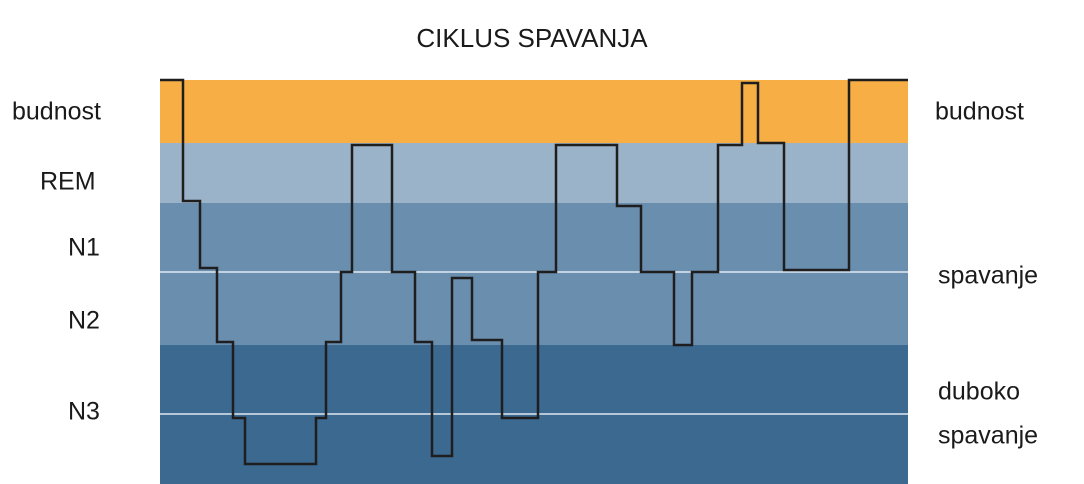 The height and width of the screenshot is (484, 1084). I want to click on stage-label: N3, so click(84, 412).